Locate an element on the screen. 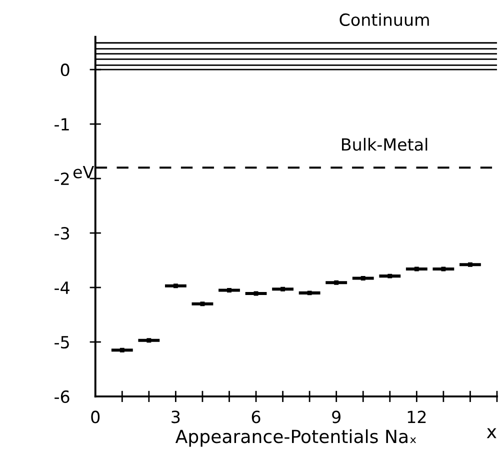 This screenshot has height=461, width=502. y-tick-label: -3 is located at coordinates (62, 233).